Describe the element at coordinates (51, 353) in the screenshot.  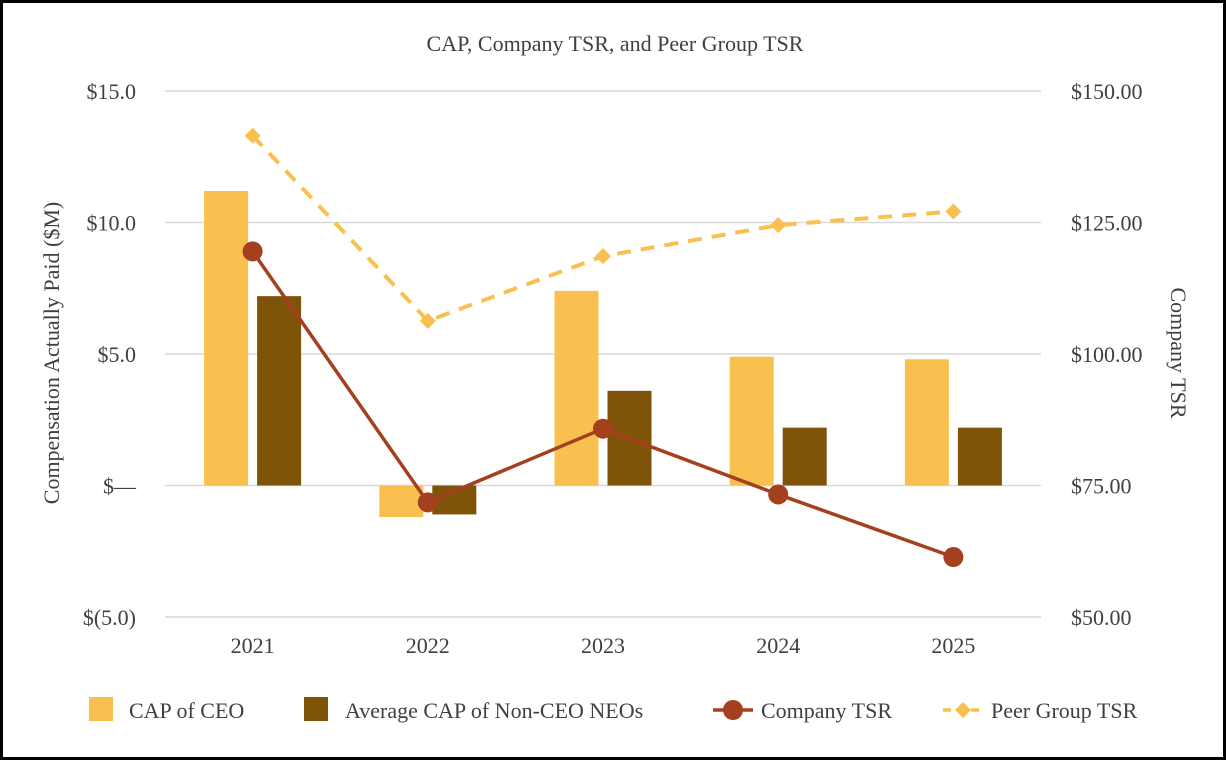
I see `left-axis-title: Compensation Actually Paid ($M)` at that location.